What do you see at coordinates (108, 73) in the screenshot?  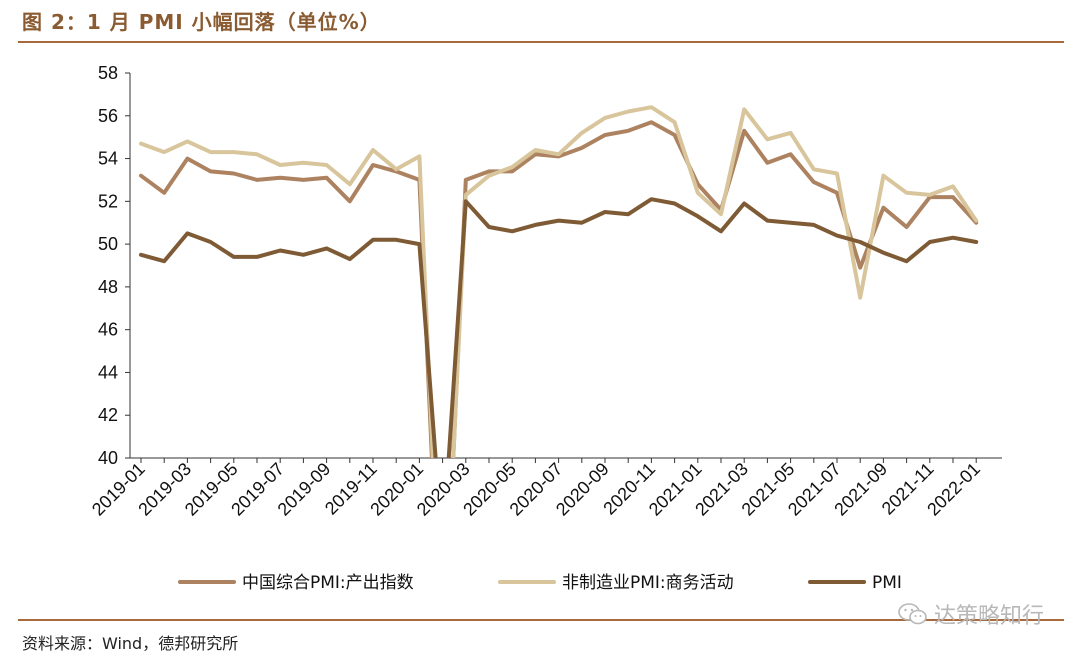 I see `y-tick-label: 58` at bounding box center [108, 73].